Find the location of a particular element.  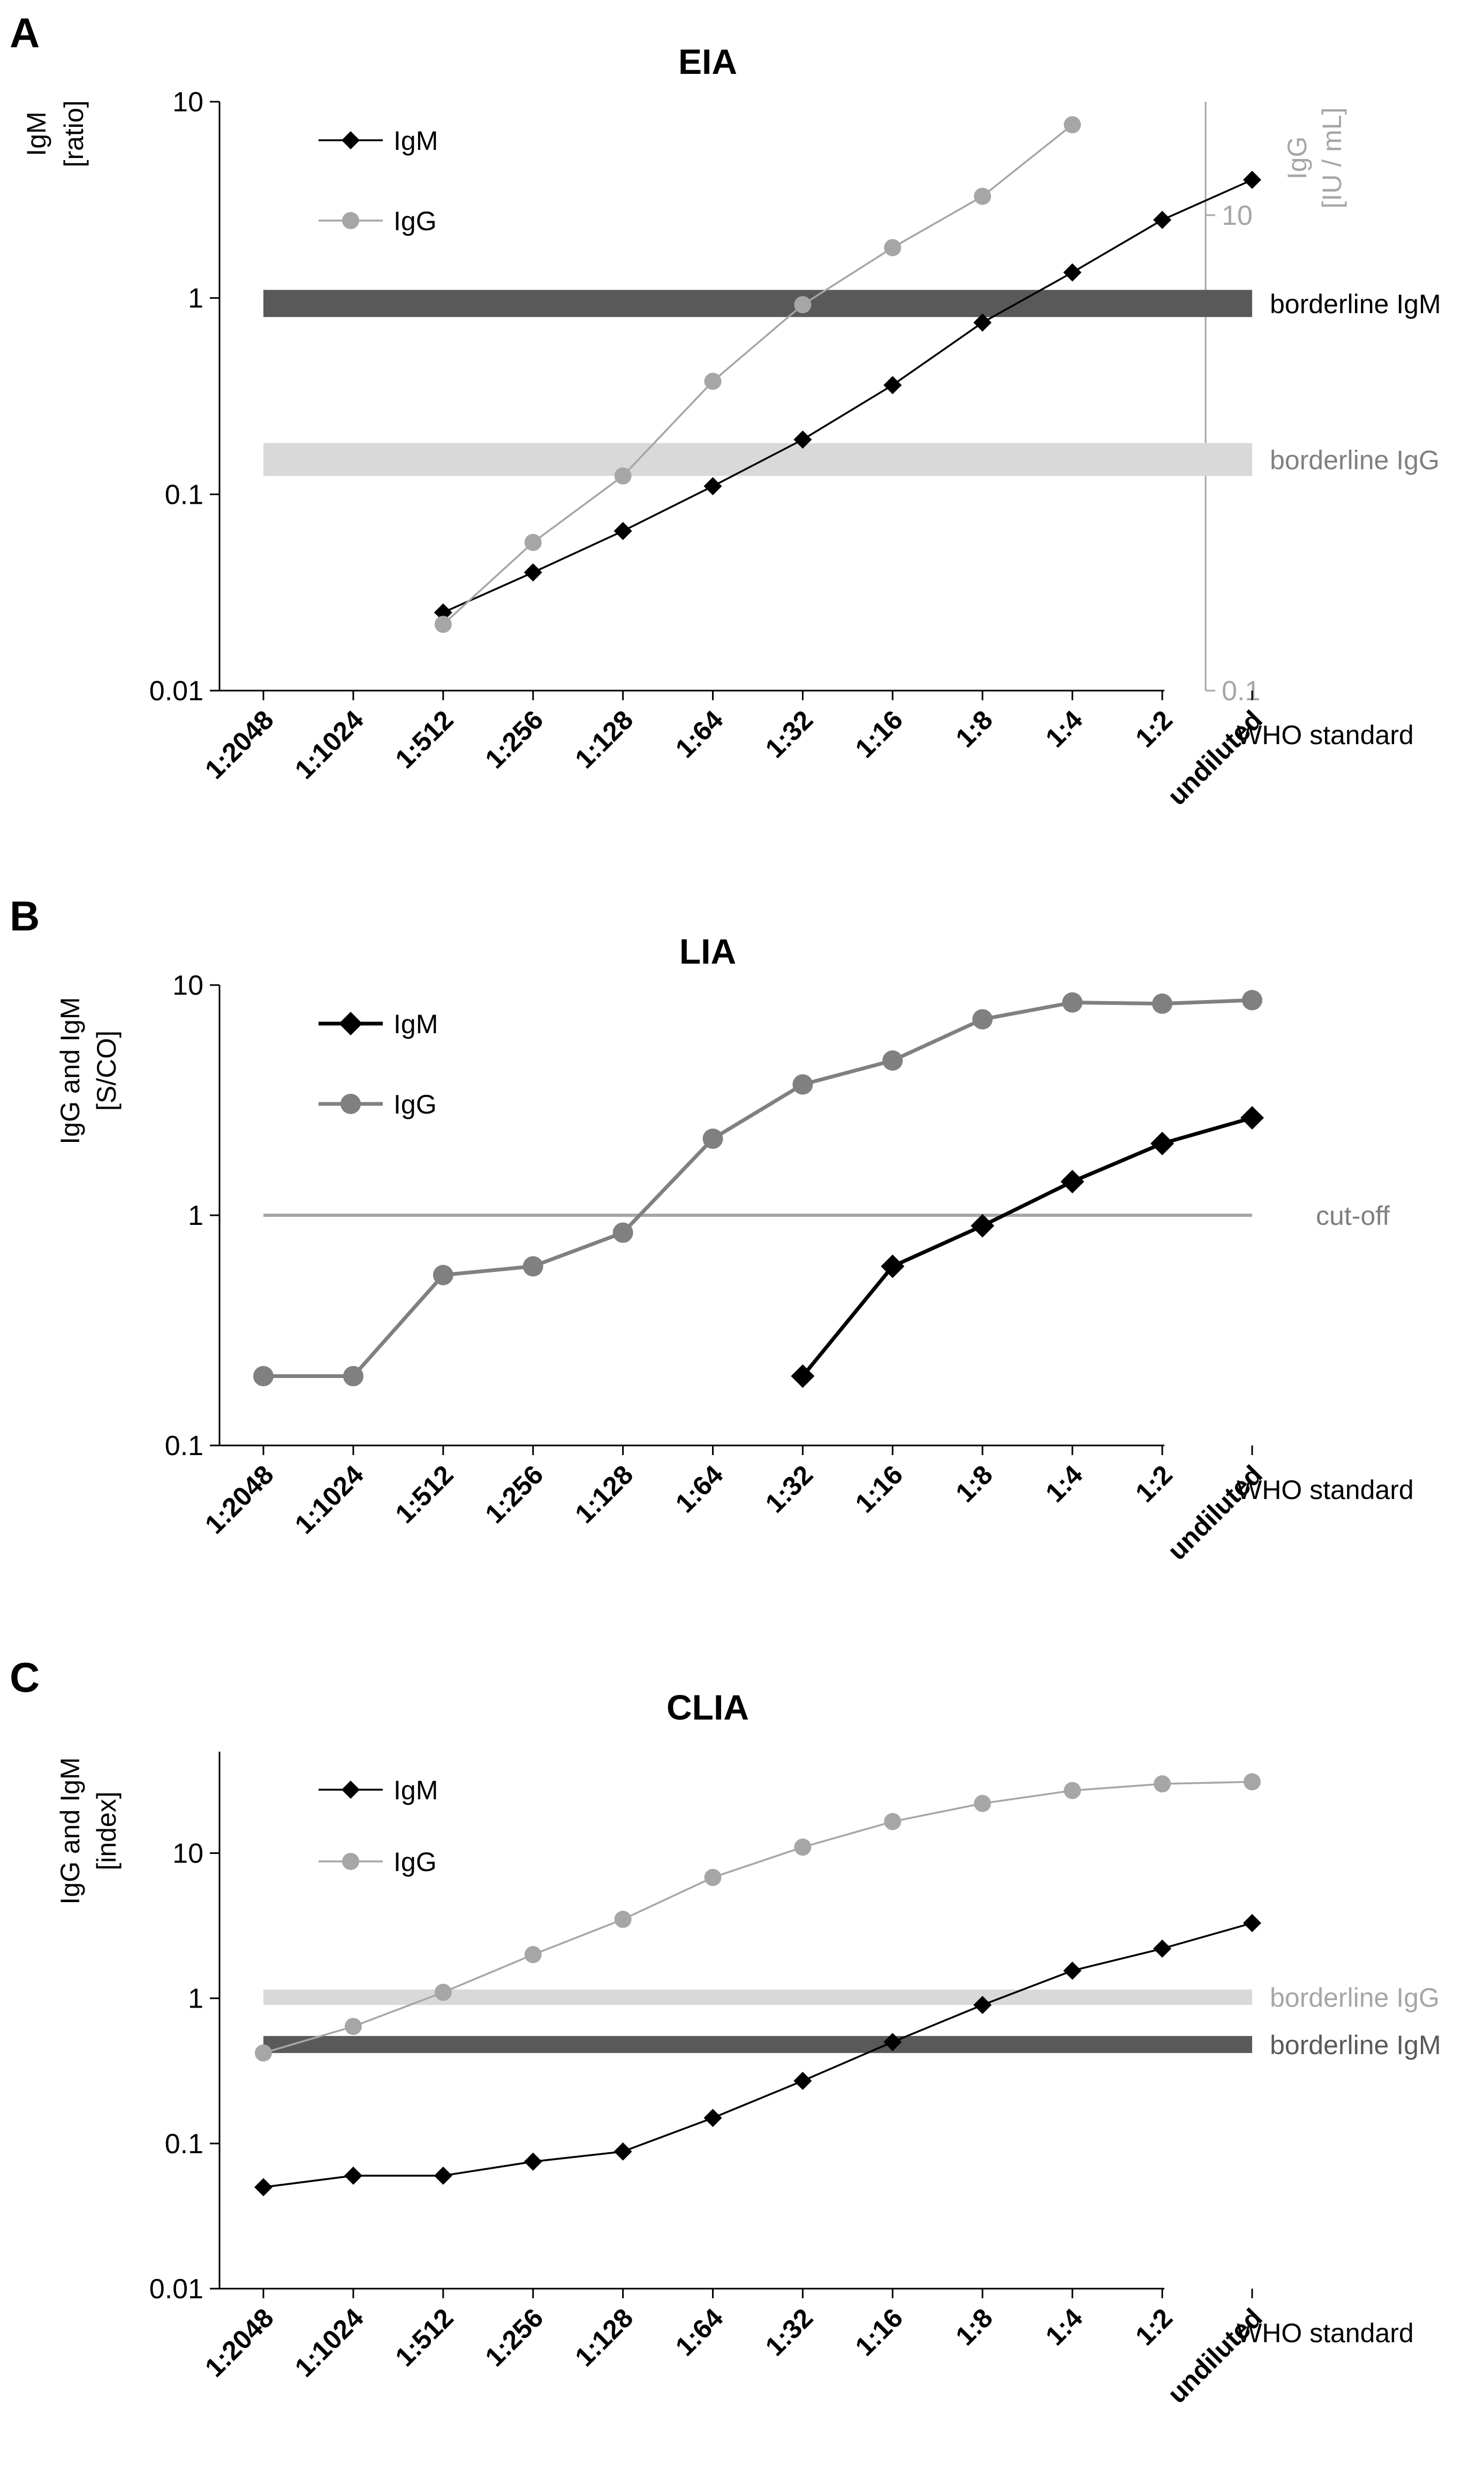

y-tick-label: 0.01 is located at coordinates (176, 2289).